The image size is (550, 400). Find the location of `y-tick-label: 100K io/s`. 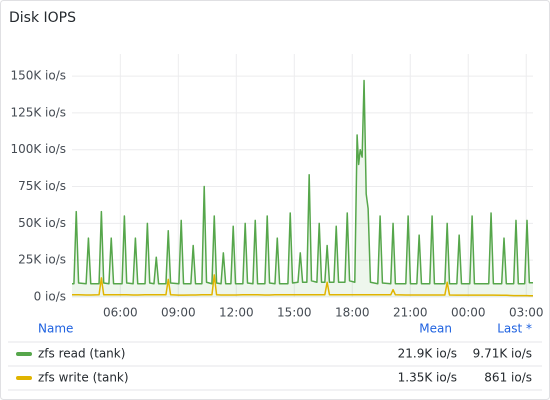

y-tick-label: 100K io/s is located at coordinates (38, 149).